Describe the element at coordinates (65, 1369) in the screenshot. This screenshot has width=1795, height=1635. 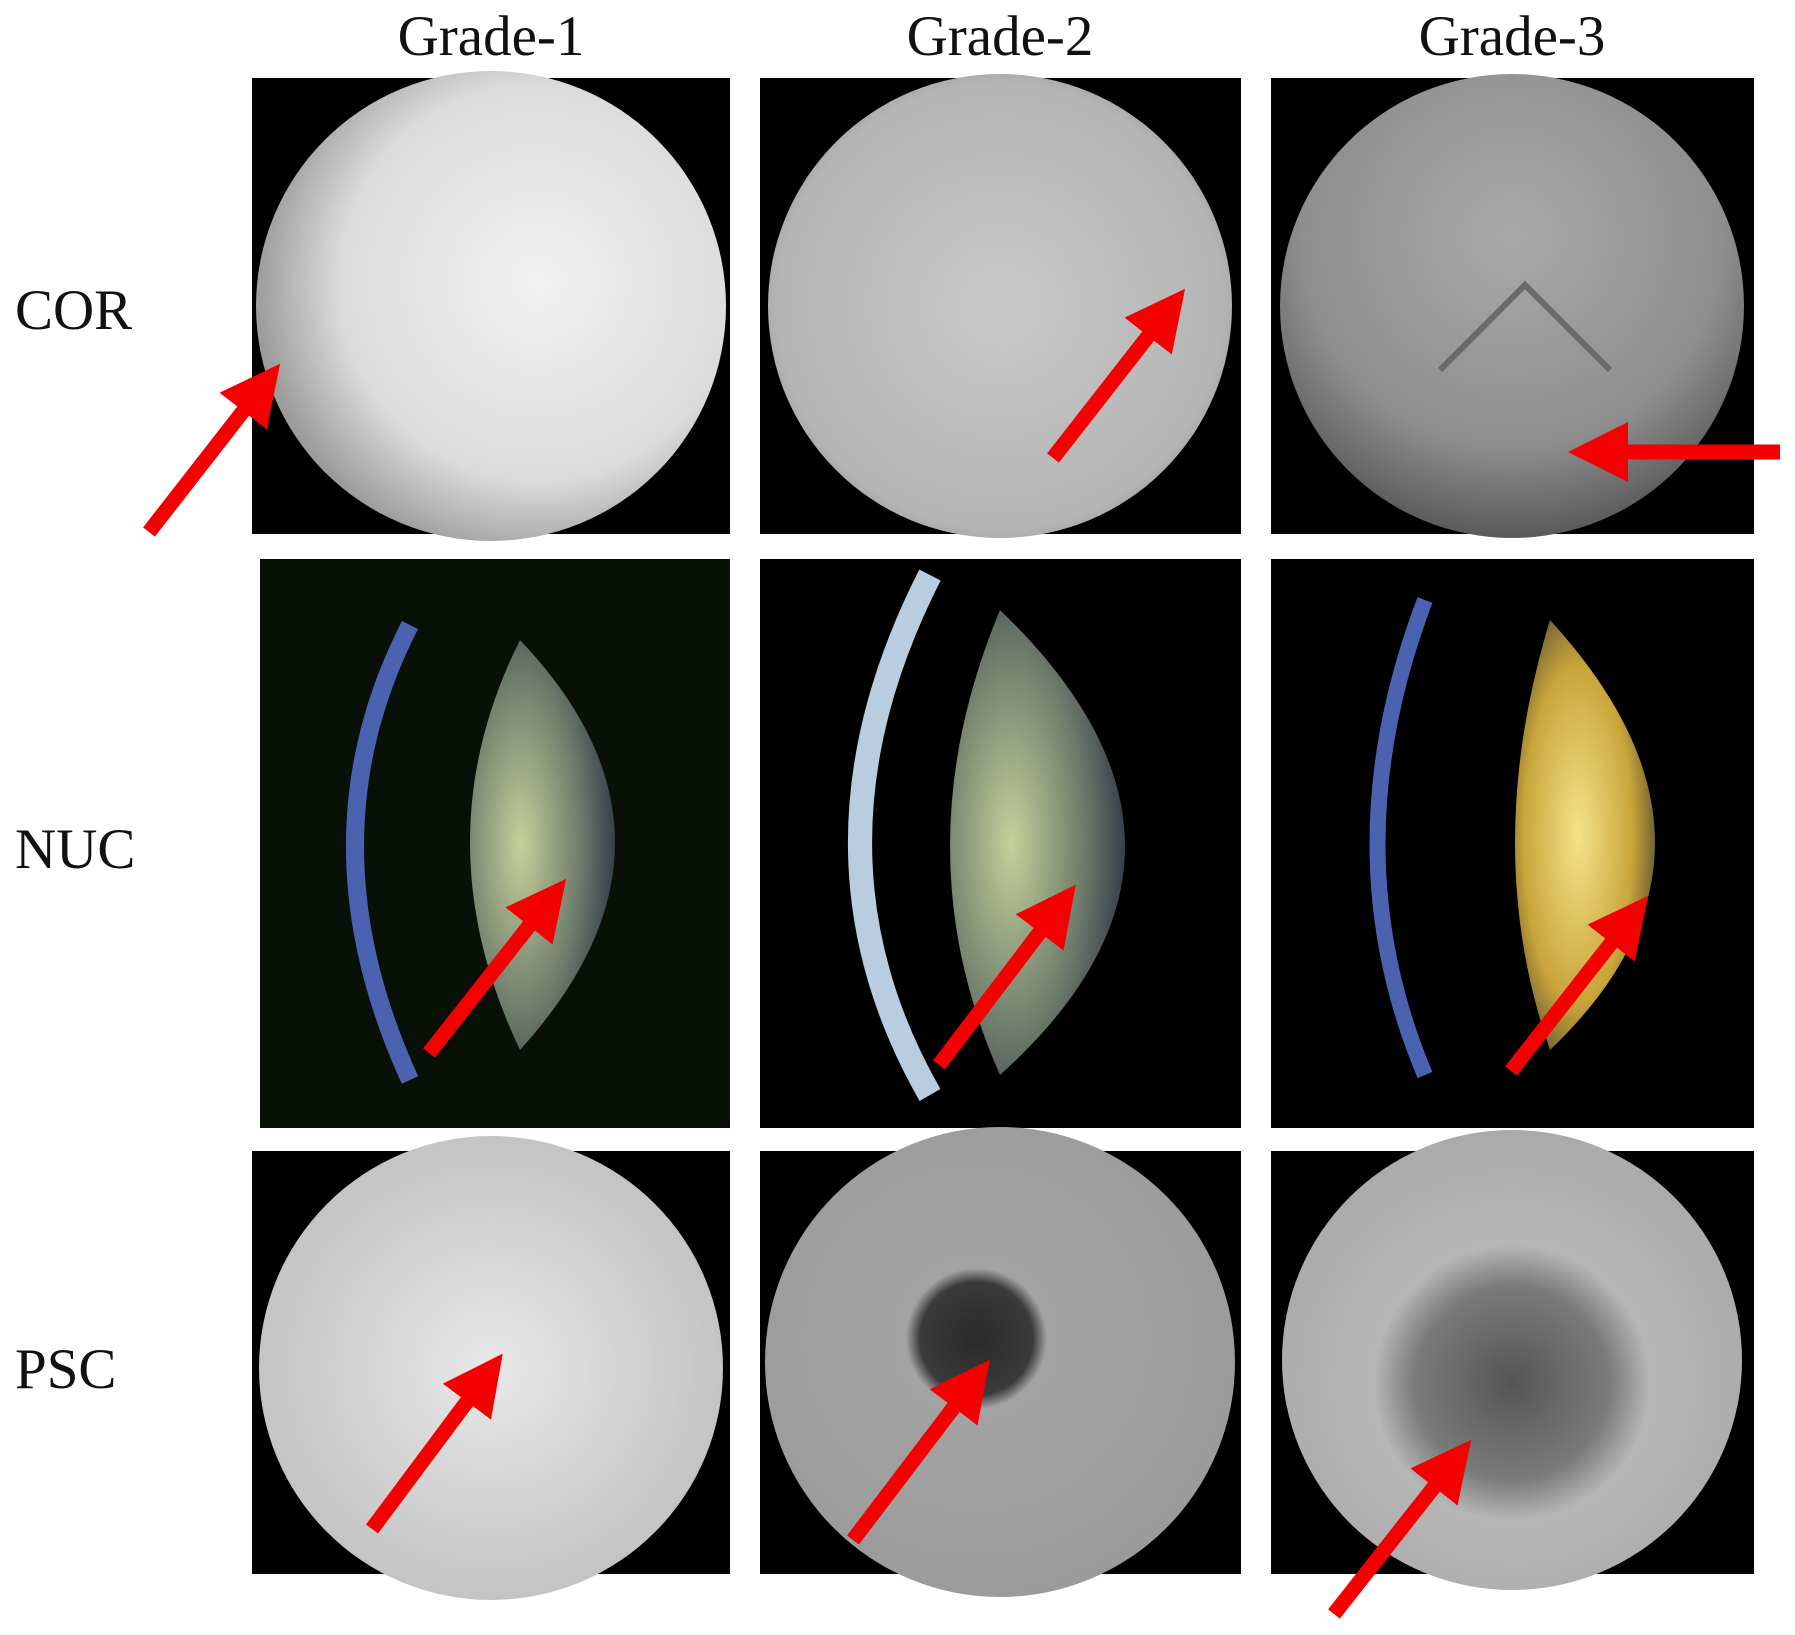
I see `row-label: PSC` at that location.